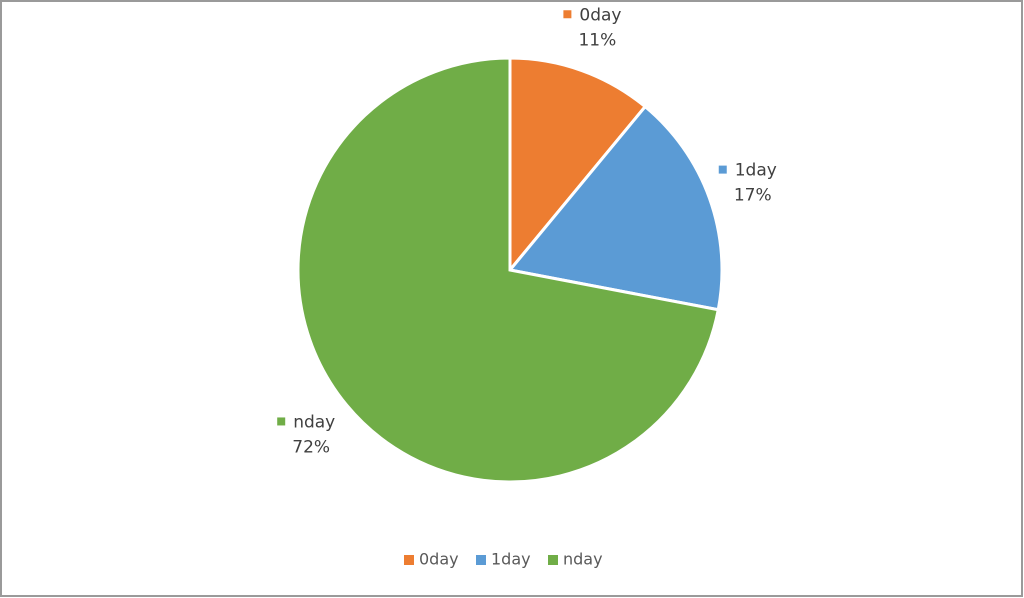 This screenshot has height=598, width=1024. I want to click on data-label-name: 1day, so click(756, 171).